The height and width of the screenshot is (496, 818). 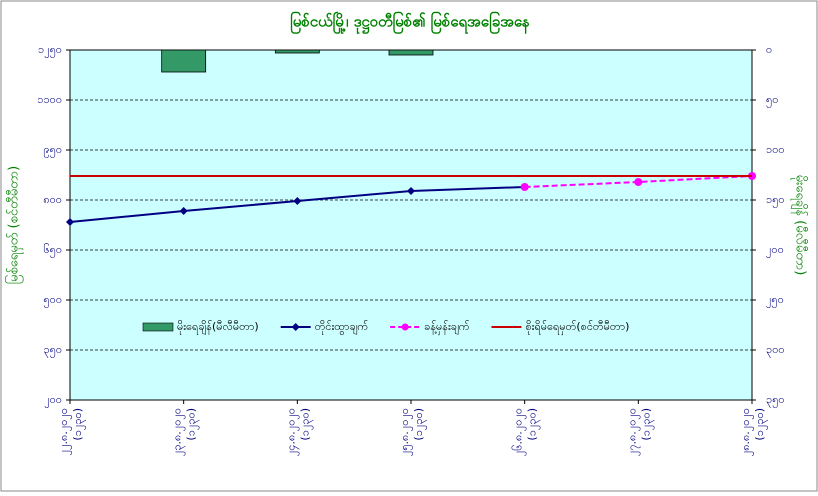 I want to click on x-tick-label: ၂၇.၈.၂၀၂၀(၁၂၃၀), so click(x=639, y=432).